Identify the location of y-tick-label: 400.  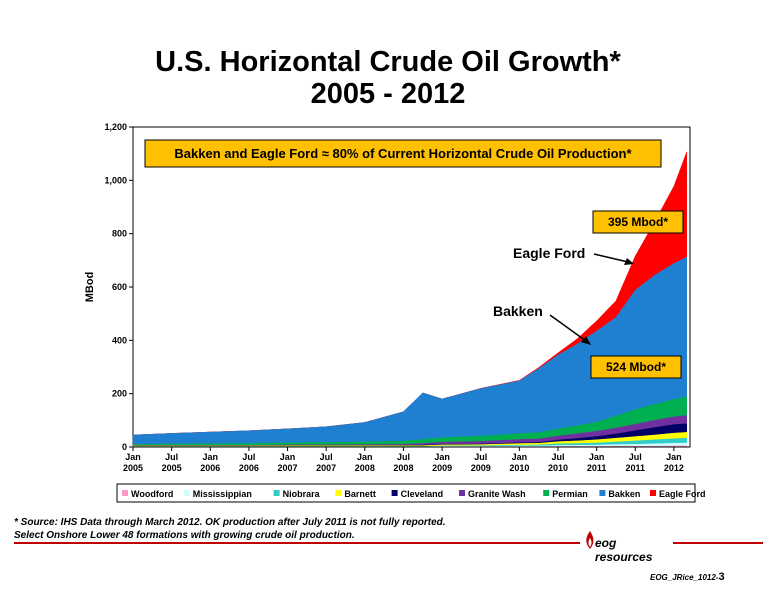
(119, 340).